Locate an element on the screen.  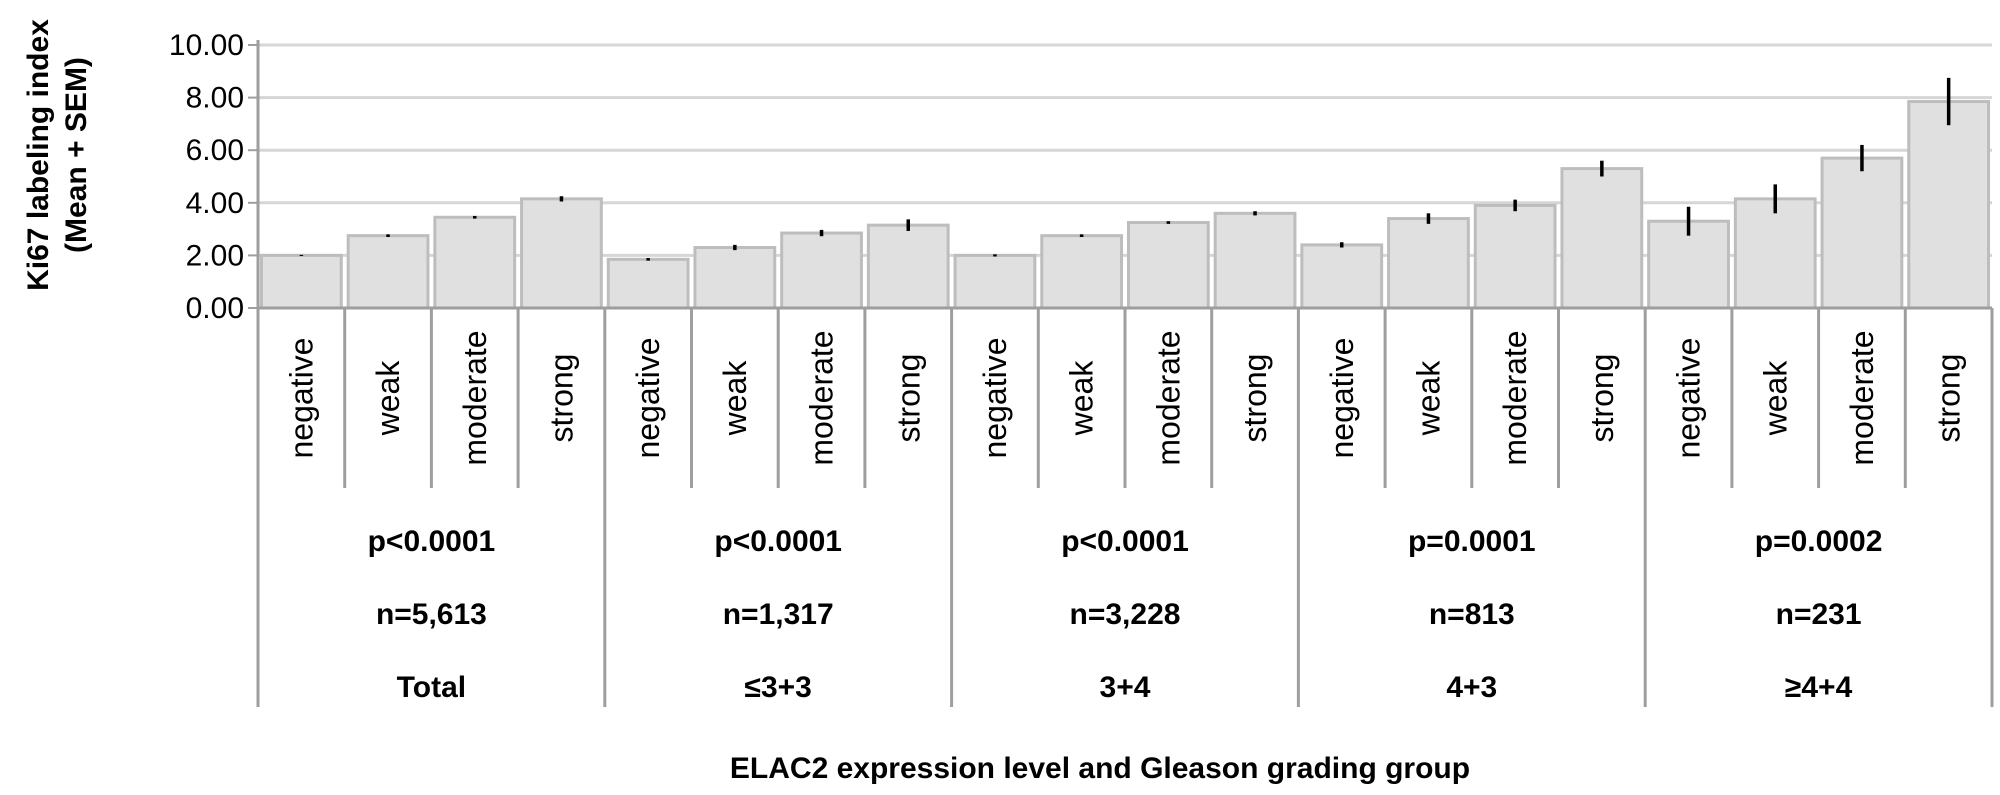
y-tick-label: 8.00 is located at coordinates (215, 98).